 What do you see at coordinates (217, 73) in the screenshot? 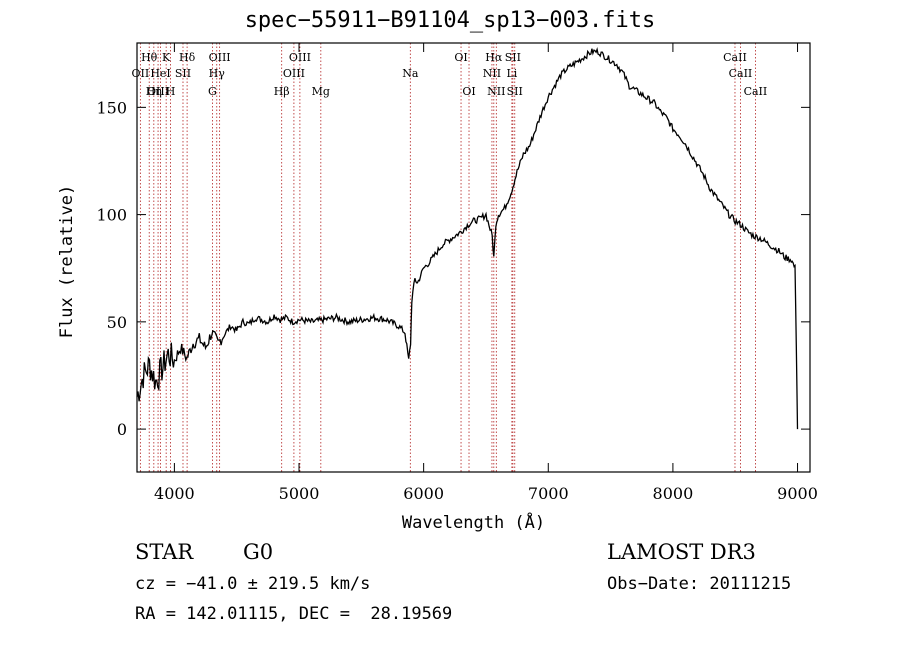
I see `spectral-line-label: Hγ` at bounding box center [217, 73].